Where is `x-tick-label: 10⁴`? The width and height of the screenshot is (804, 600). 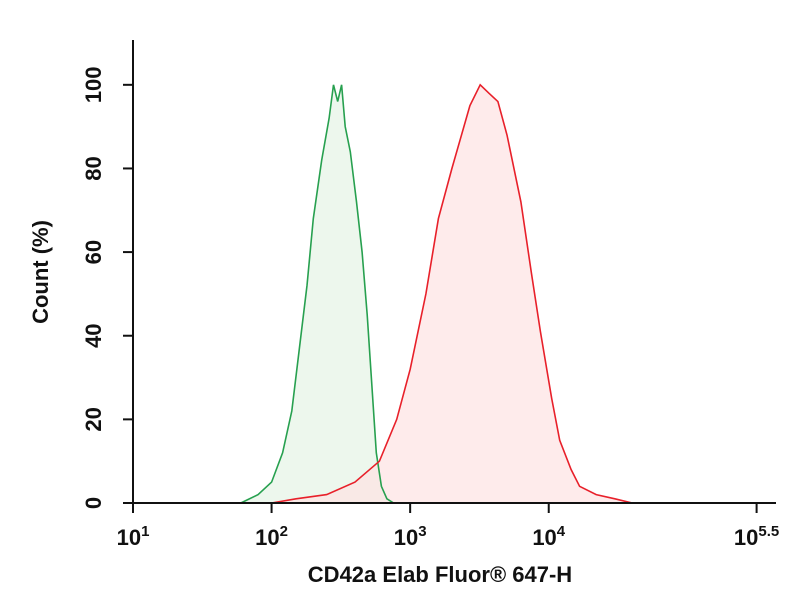
x-tick-label: 10⁴ is located at coordinates (548, 536).